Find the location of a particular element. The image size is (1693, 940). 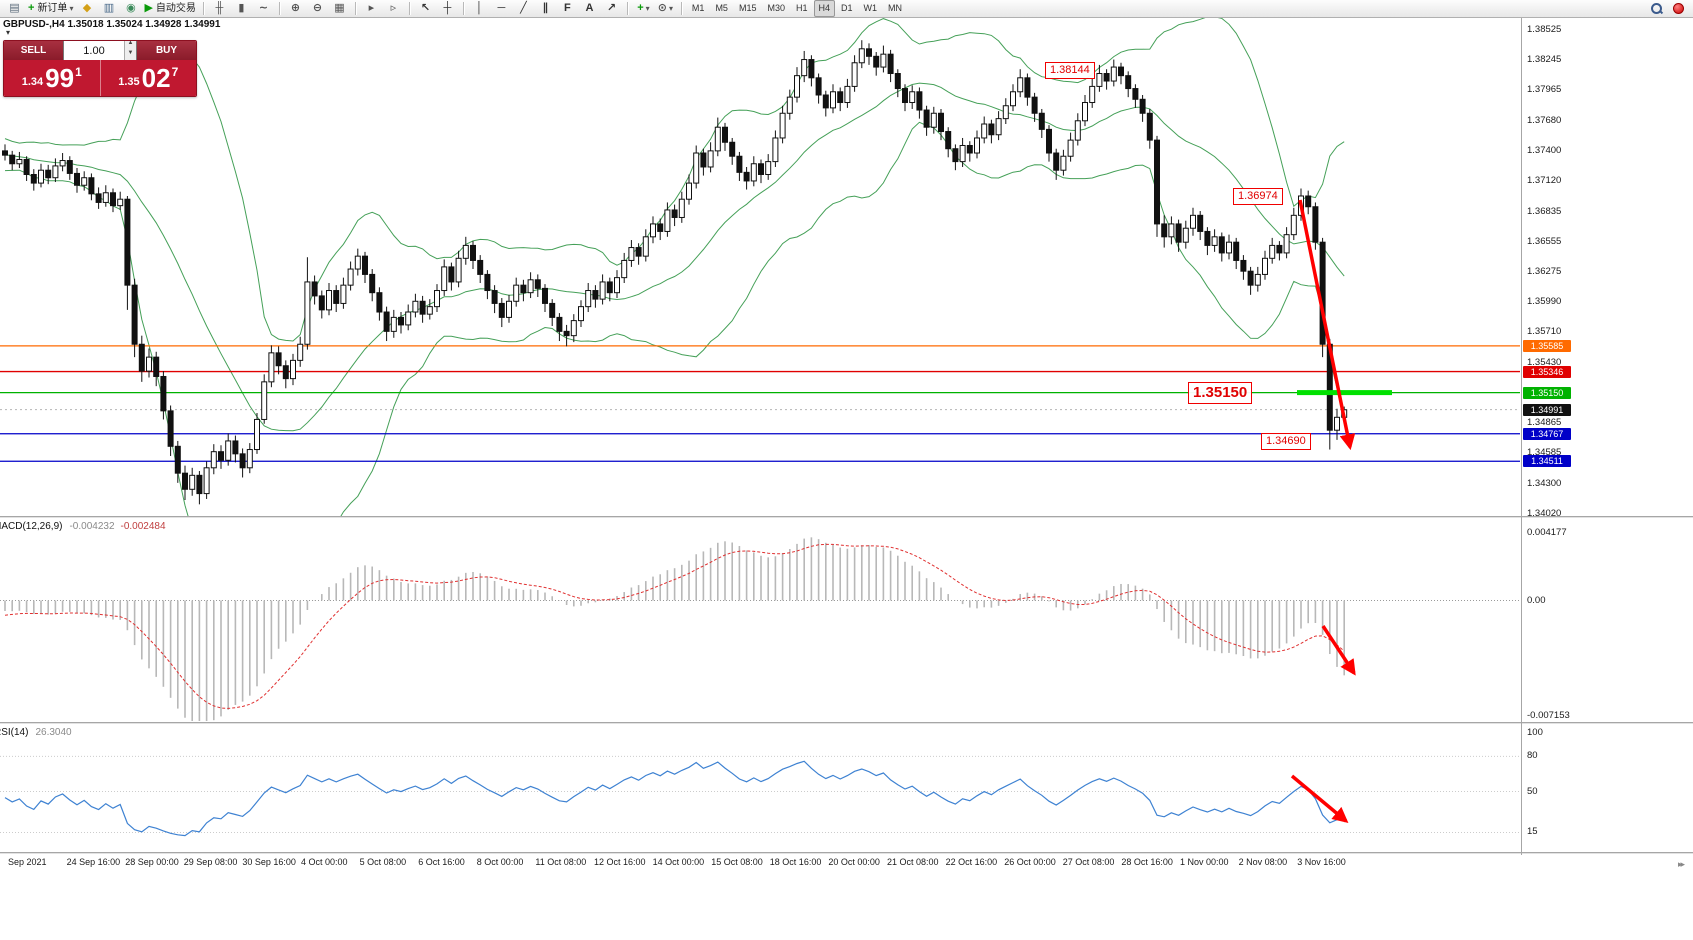

price-scale-tick: 1.35430 is located at coordinates (1544, 362).